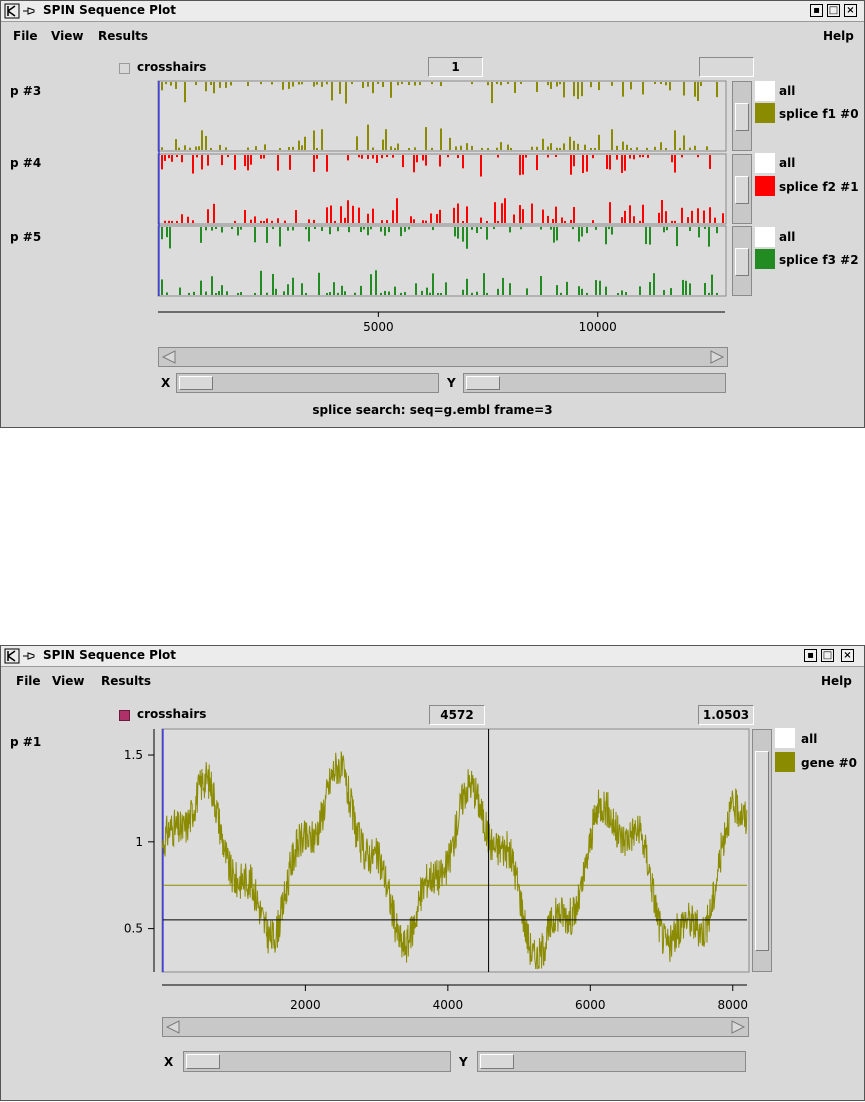 This screenshot has width=865, height=1102. I want to click on x-tick-label: 2000, so click(305, 1005).